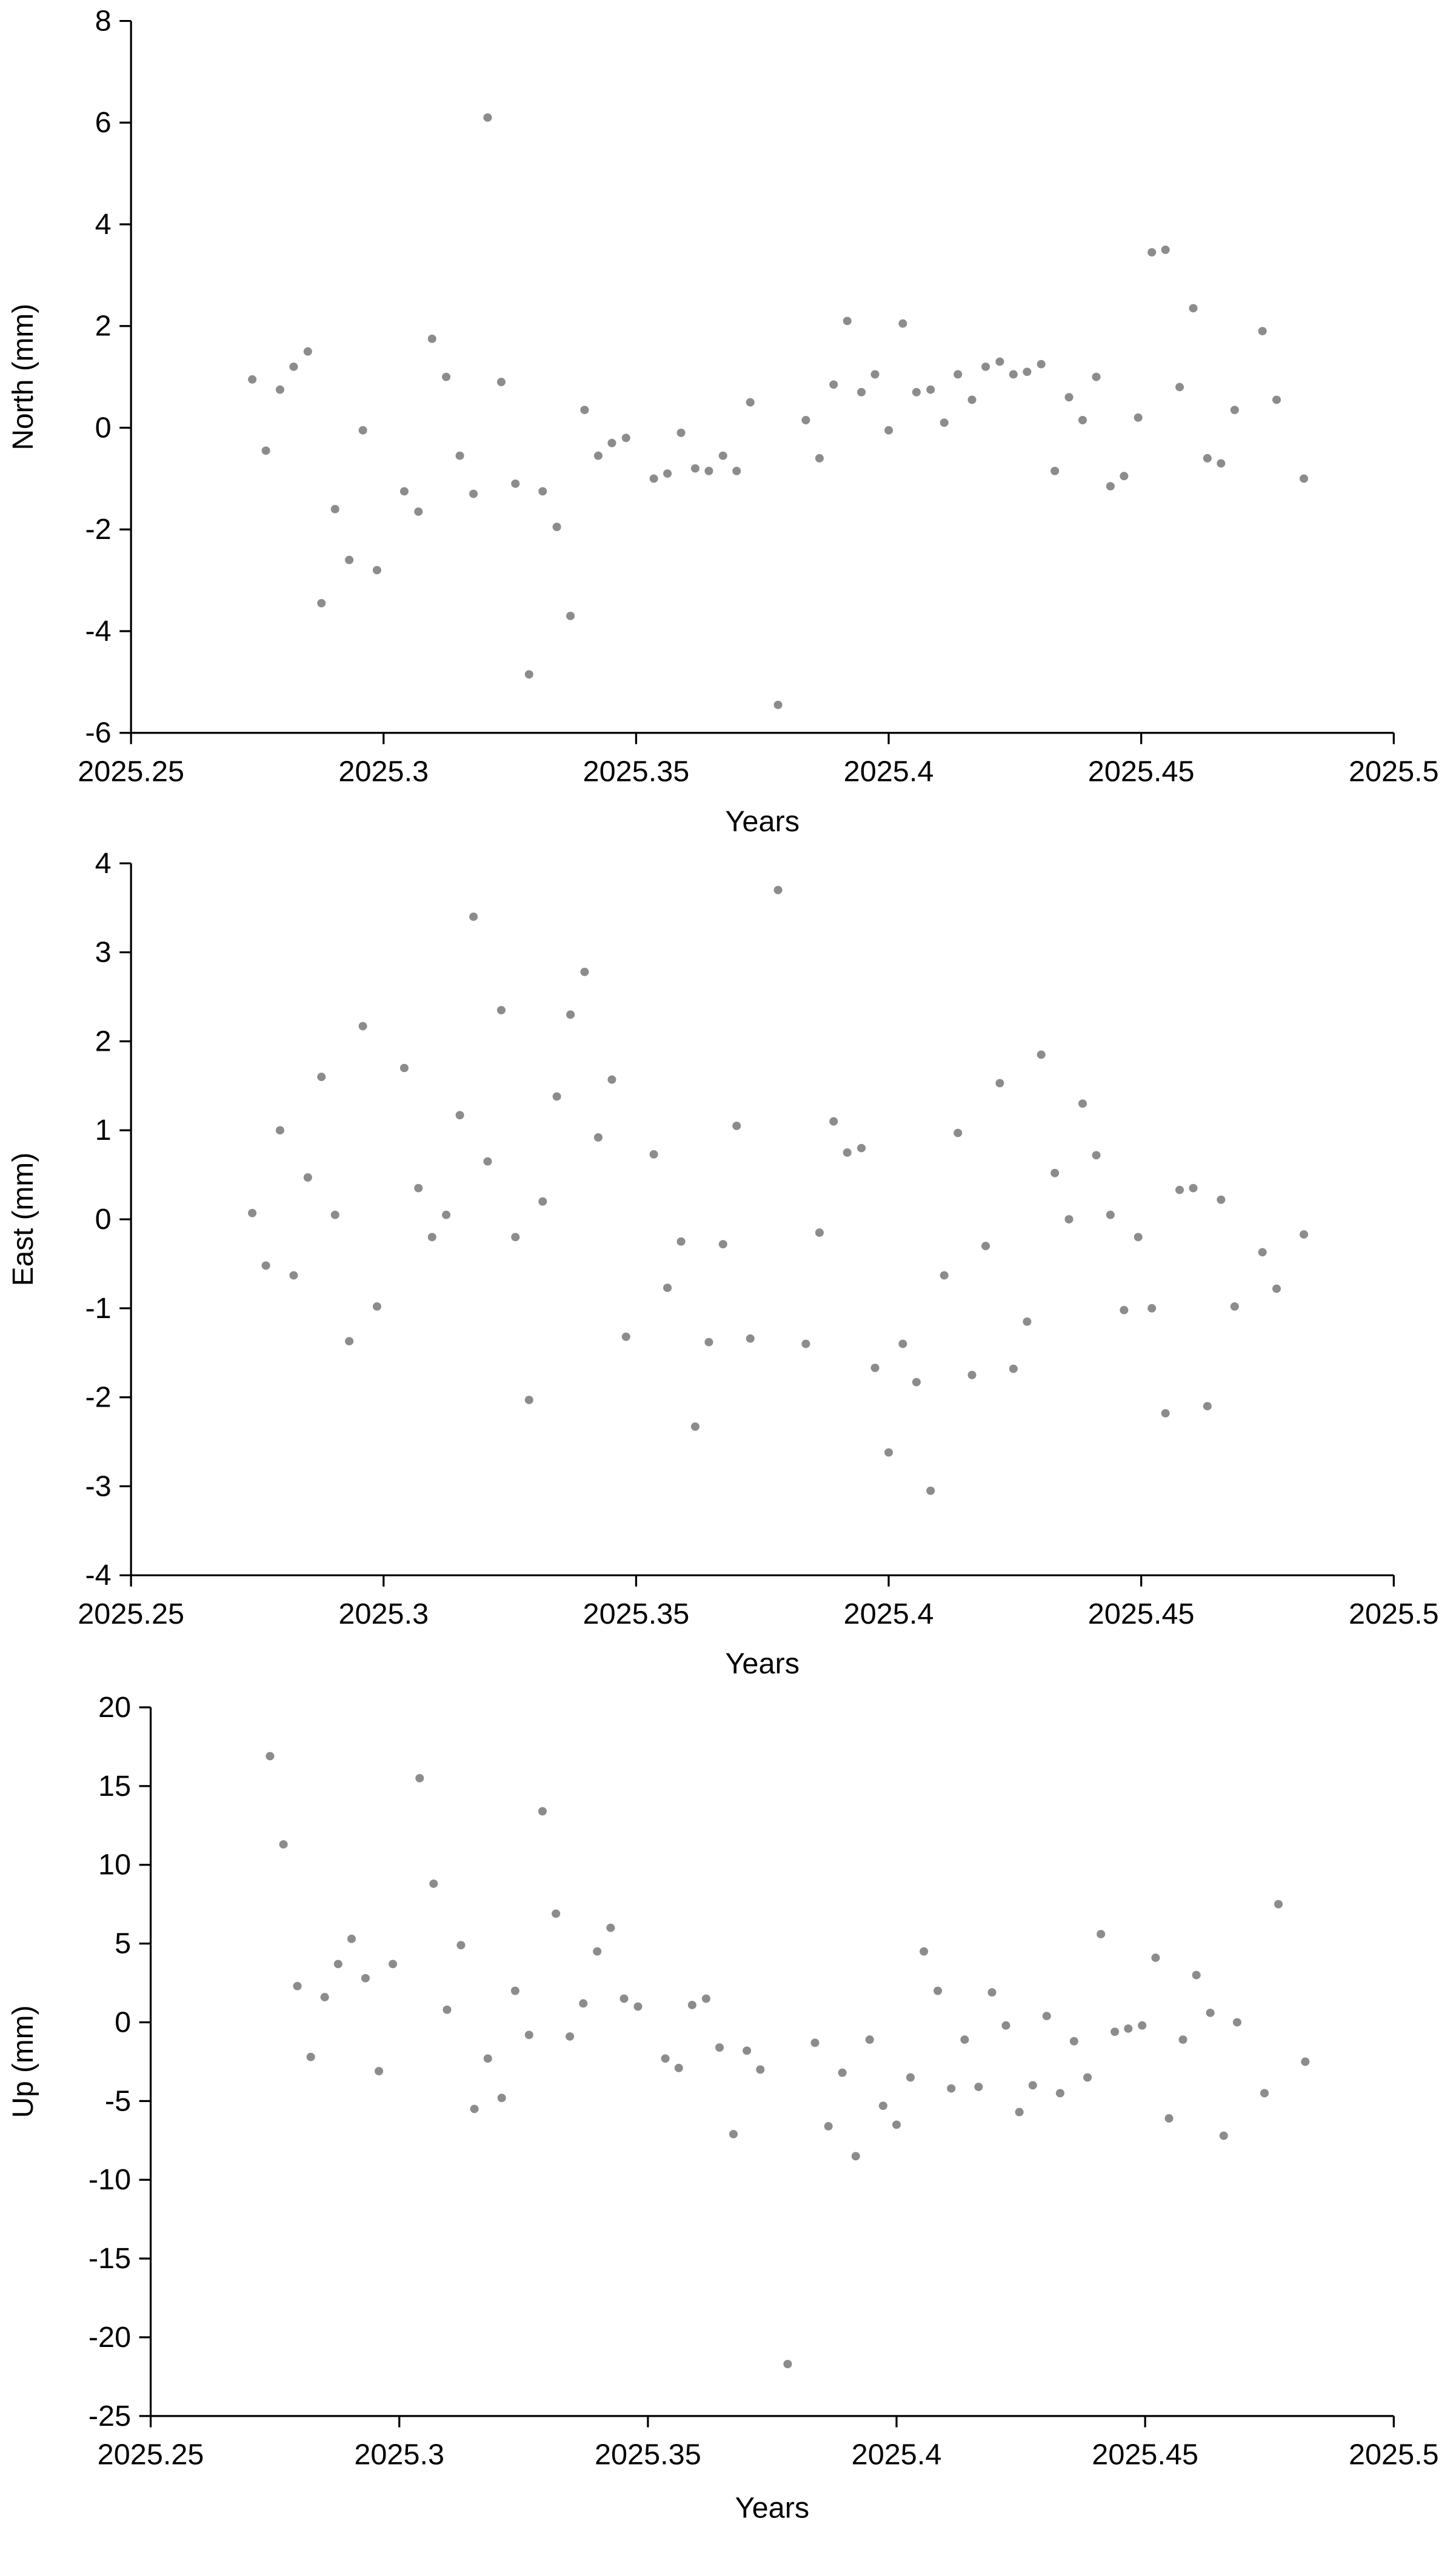 The height and width of the screenshot is (2561, 1456). I want to click on y-tick-label: 8, so click(103, 21).